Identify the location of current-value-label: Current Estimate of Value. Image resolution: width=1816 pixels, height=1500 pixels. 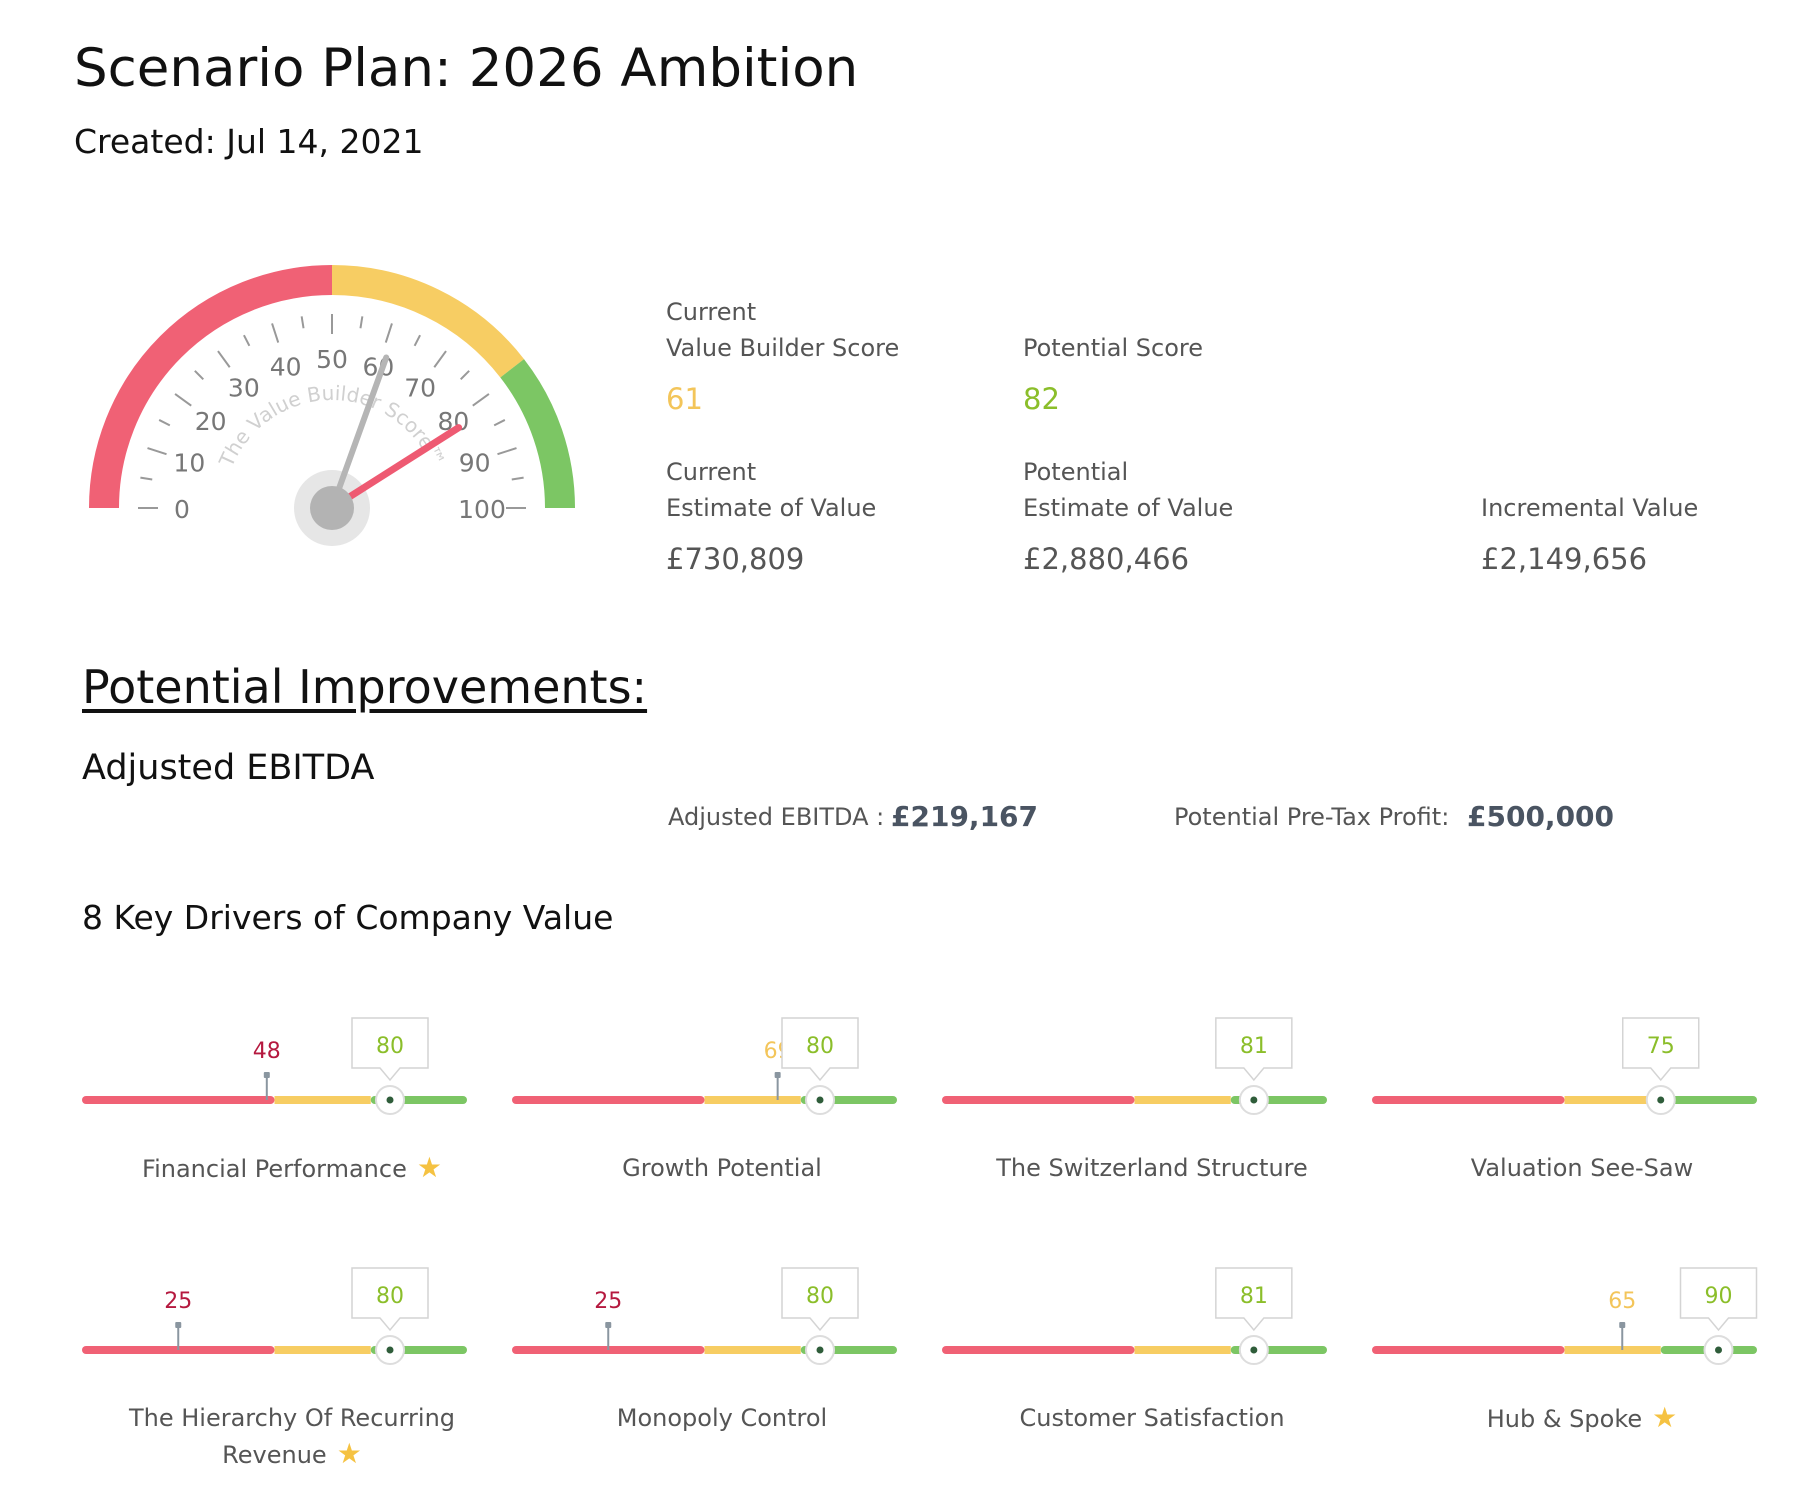
(771, 490).